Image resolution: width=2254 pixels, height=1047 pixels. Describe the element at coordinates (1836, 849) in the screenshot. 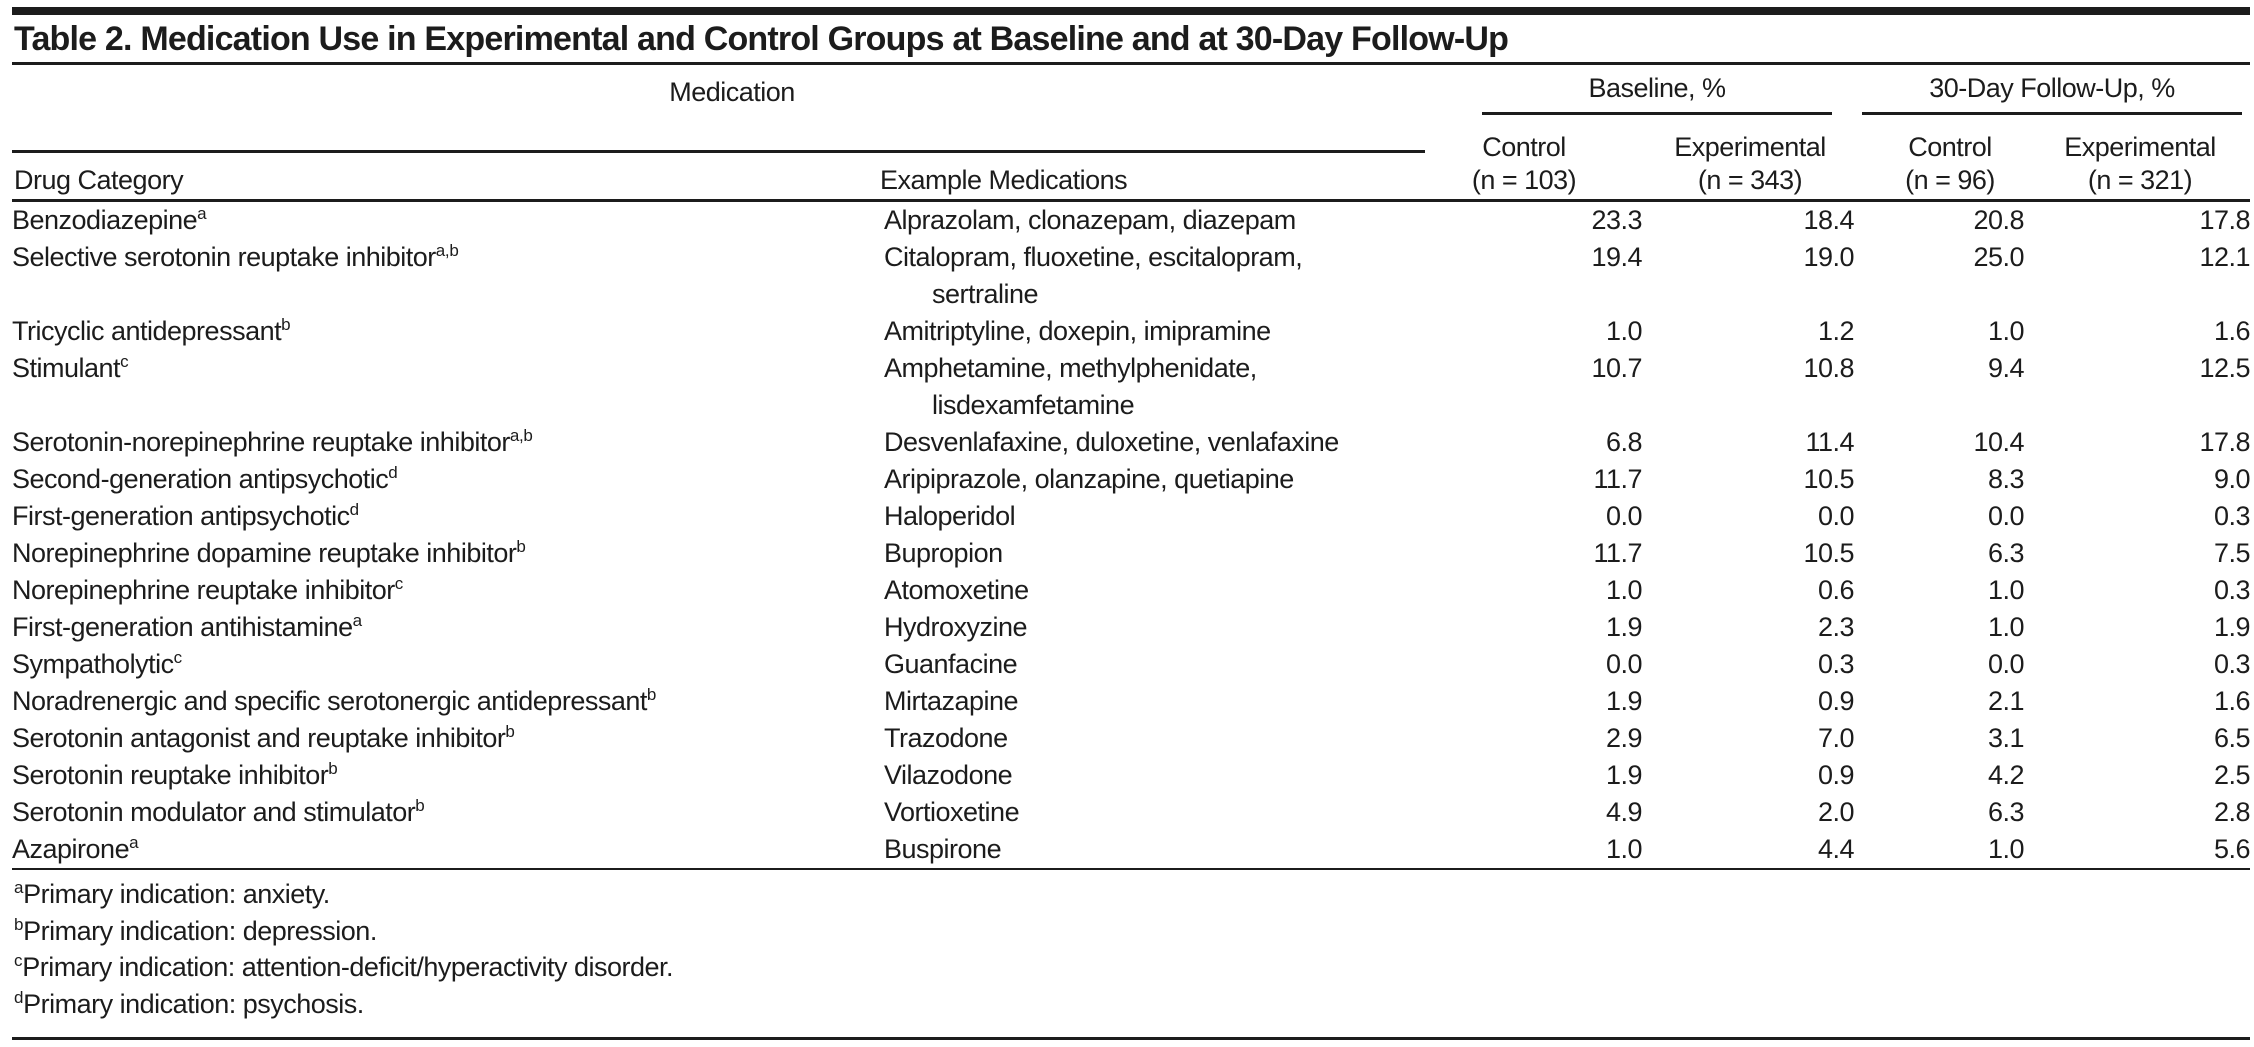

I see `cell-baseline-experimental-value: 4.4` at that location.